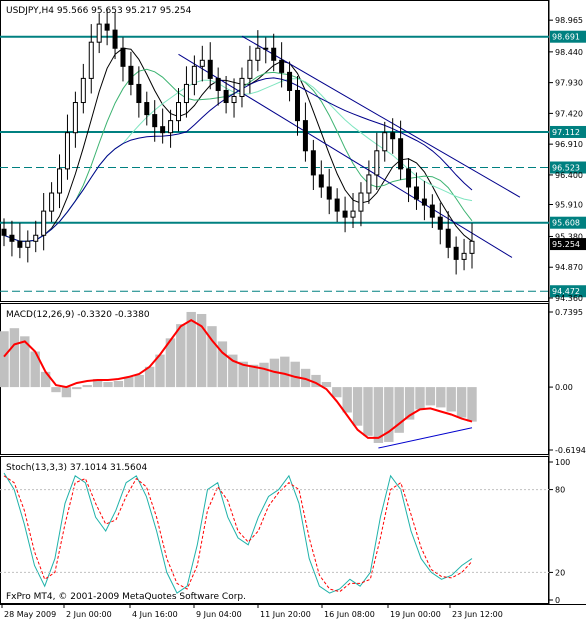  What do you see at coordinates (566, 37) in the screenshot?
I see `price-level-label: 98.691` at bounding box center [566, 37].